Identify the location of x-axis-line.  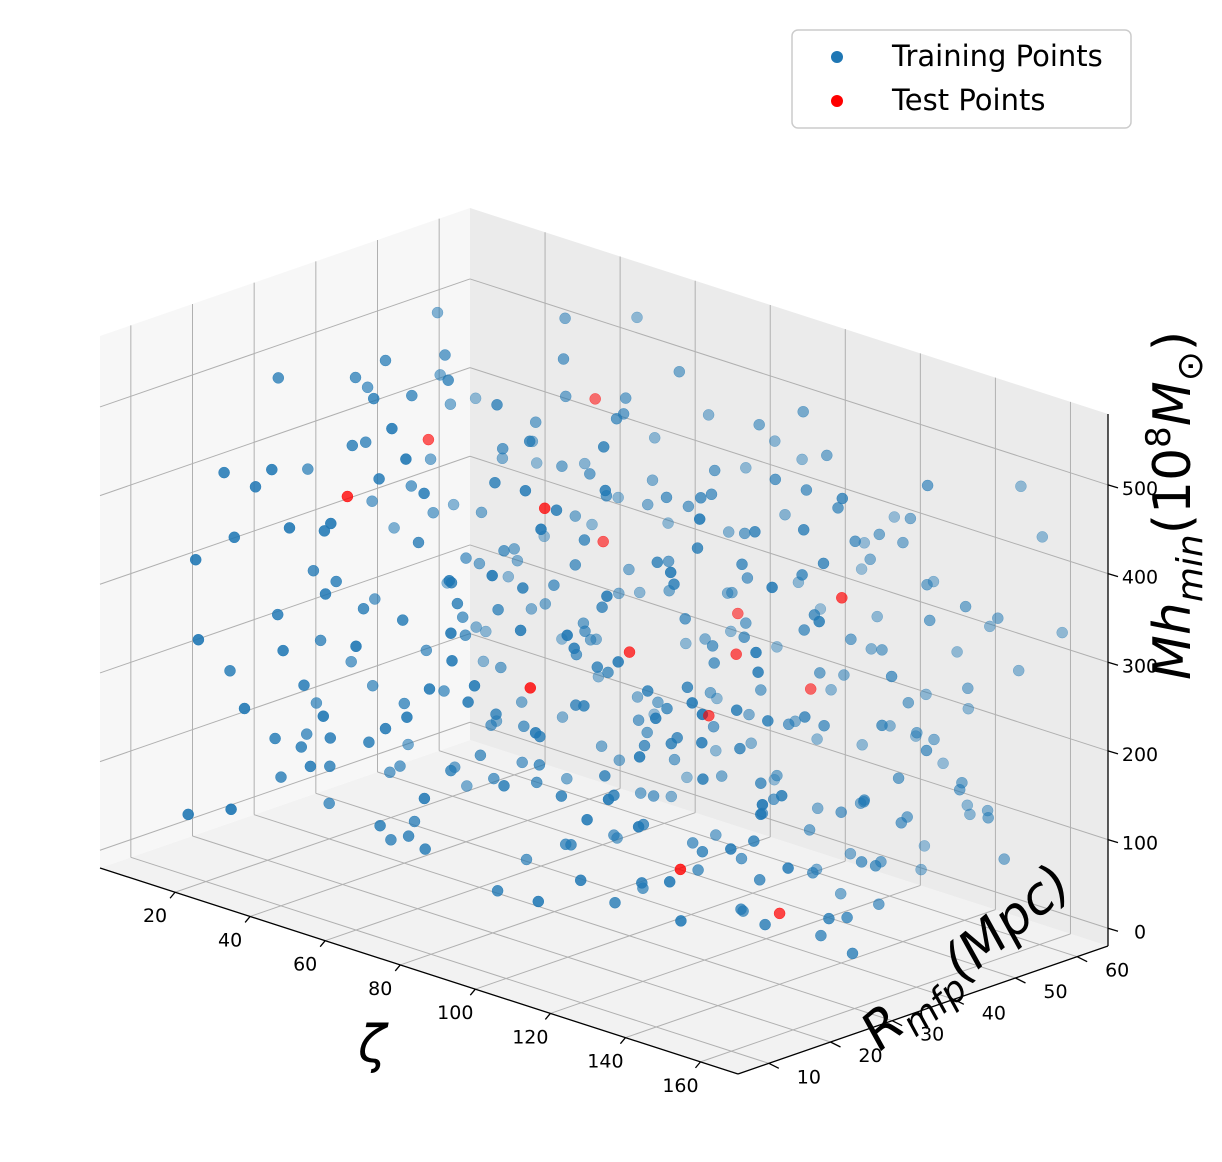
(419, 971).